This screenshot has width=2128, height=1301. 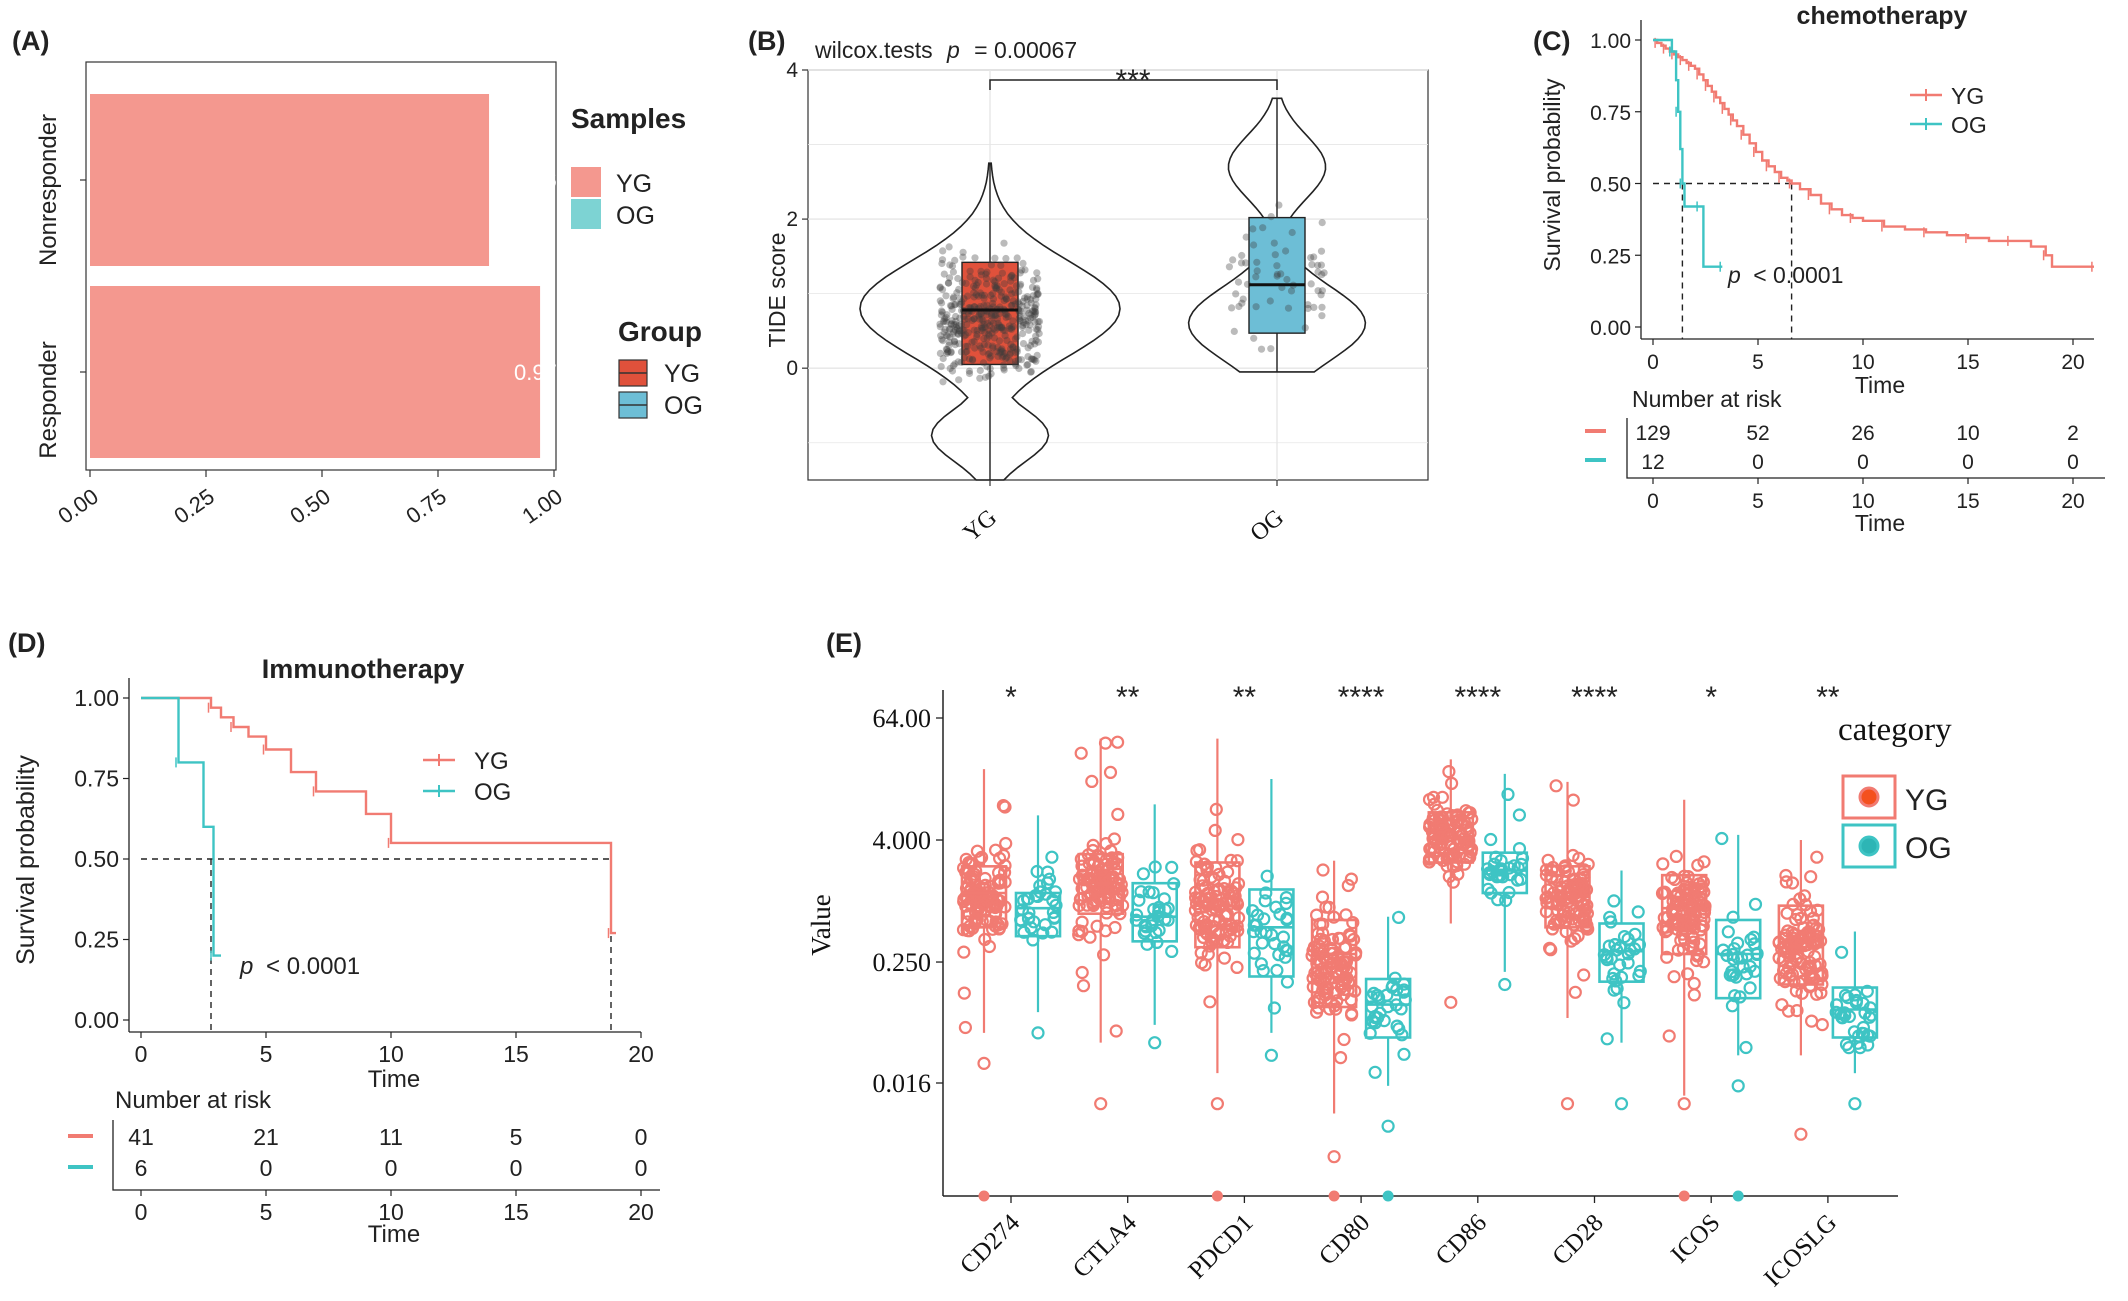 I want to click on panel-c-title: chemotherapy, so click(x=1882, y=16).